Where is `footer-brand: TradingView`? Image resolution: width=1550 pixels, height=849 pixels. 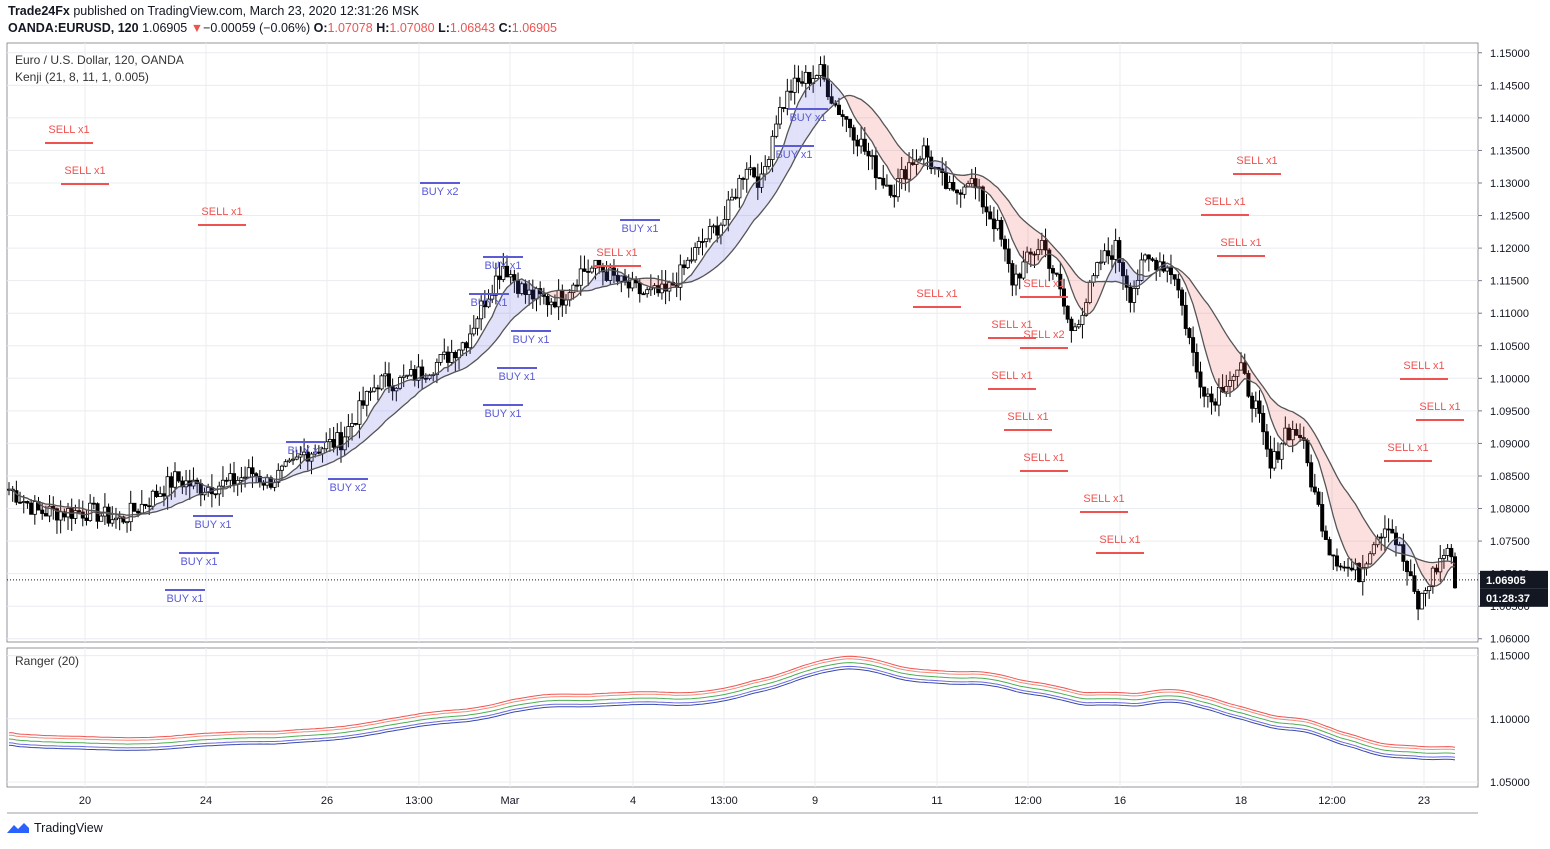 footer-brand: TradingView is located at coordinates (54, 828).